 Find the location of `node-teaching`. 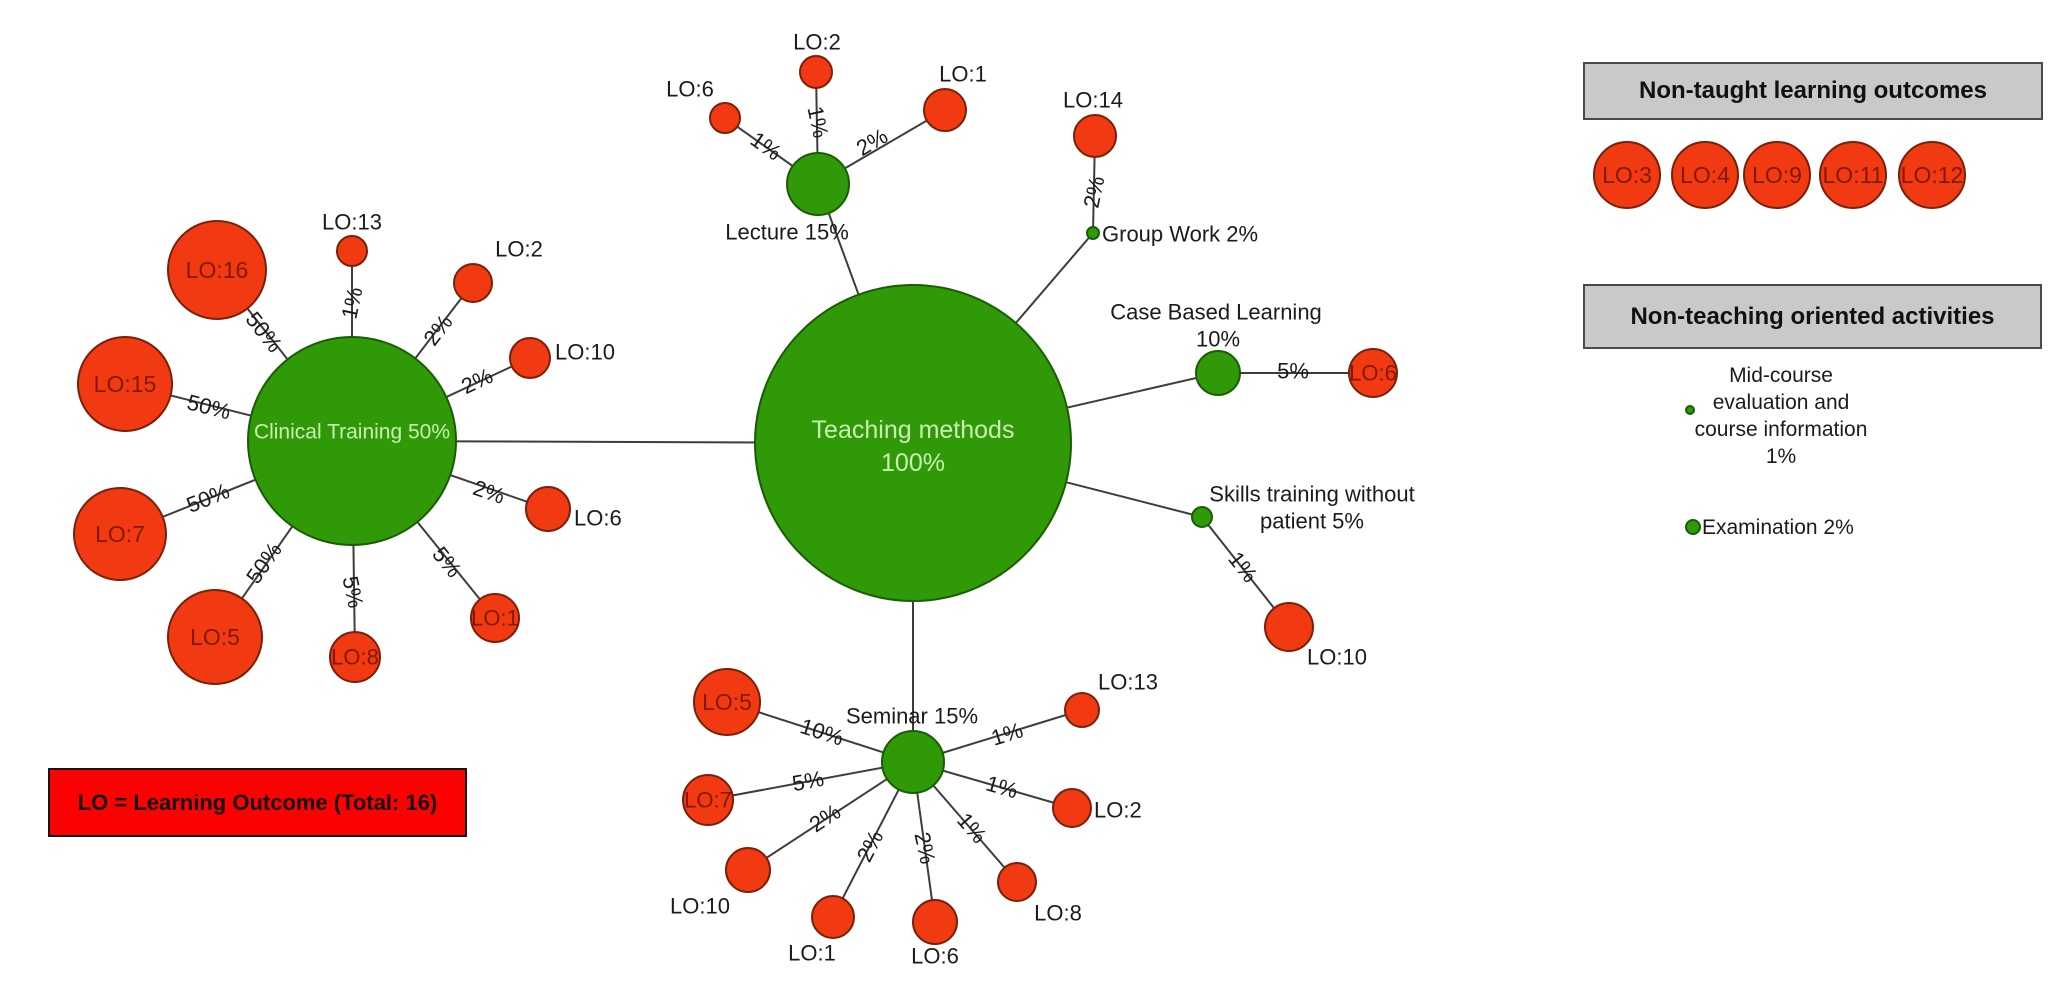

node-teaching is located at coordinates (913, 443).